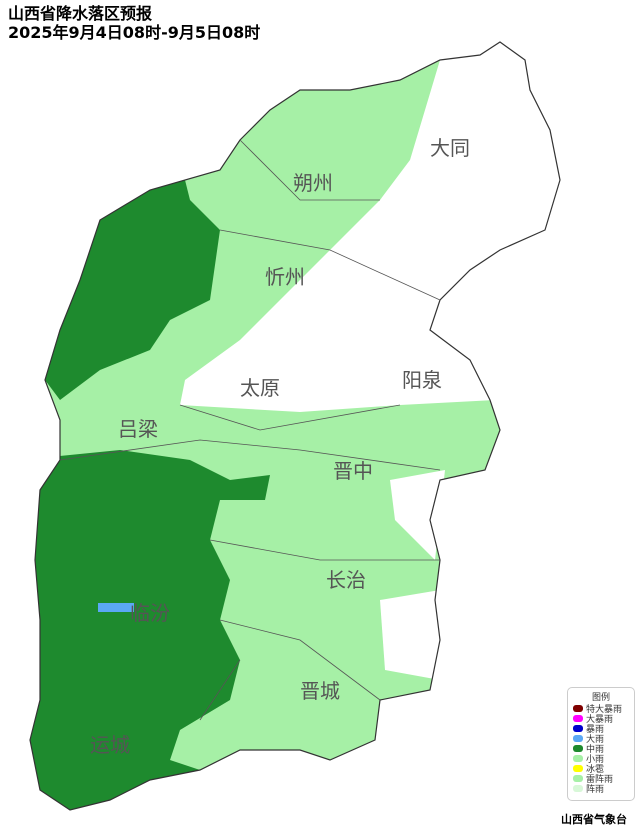  Describe the element at coordinates (132, 290) in the screenshot. I see `moderate-rain-area-northwest` at that location.